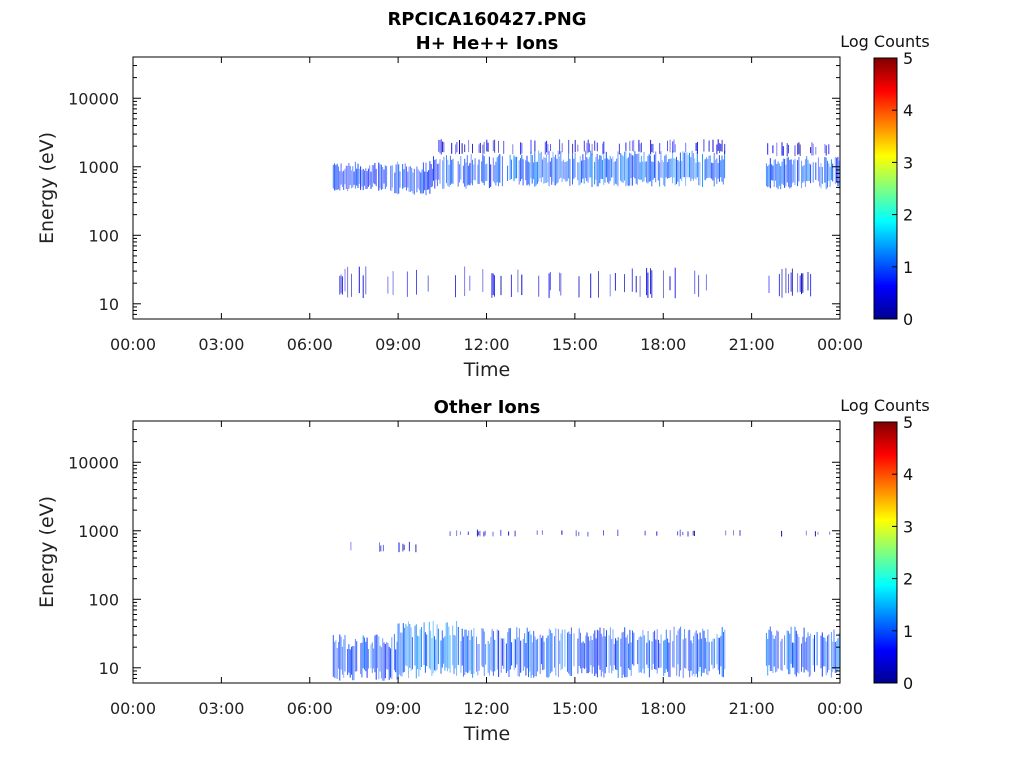  What do you see at coordinates (486, 19) in the screenshot?
I see `figure-title: RPCICA160427.PNG` at bounding box center [486, 19].